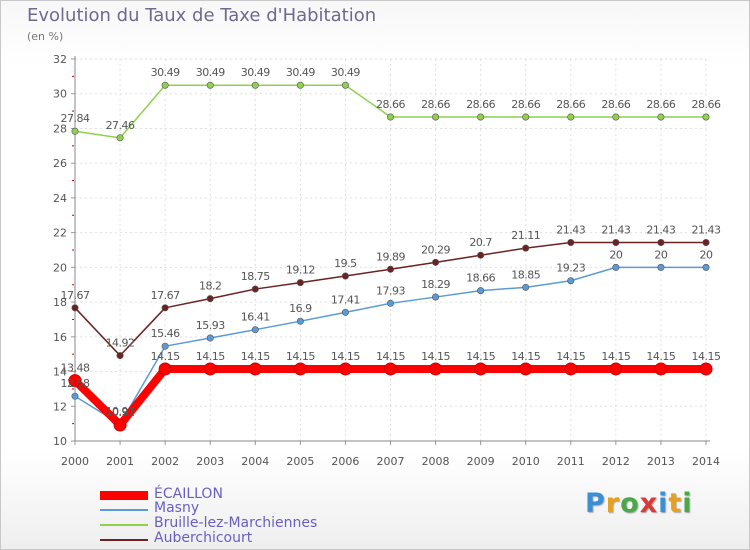  I want to click on chart-title: Evolution du Taux de Taxe d'Habitation, so click(202, 15).